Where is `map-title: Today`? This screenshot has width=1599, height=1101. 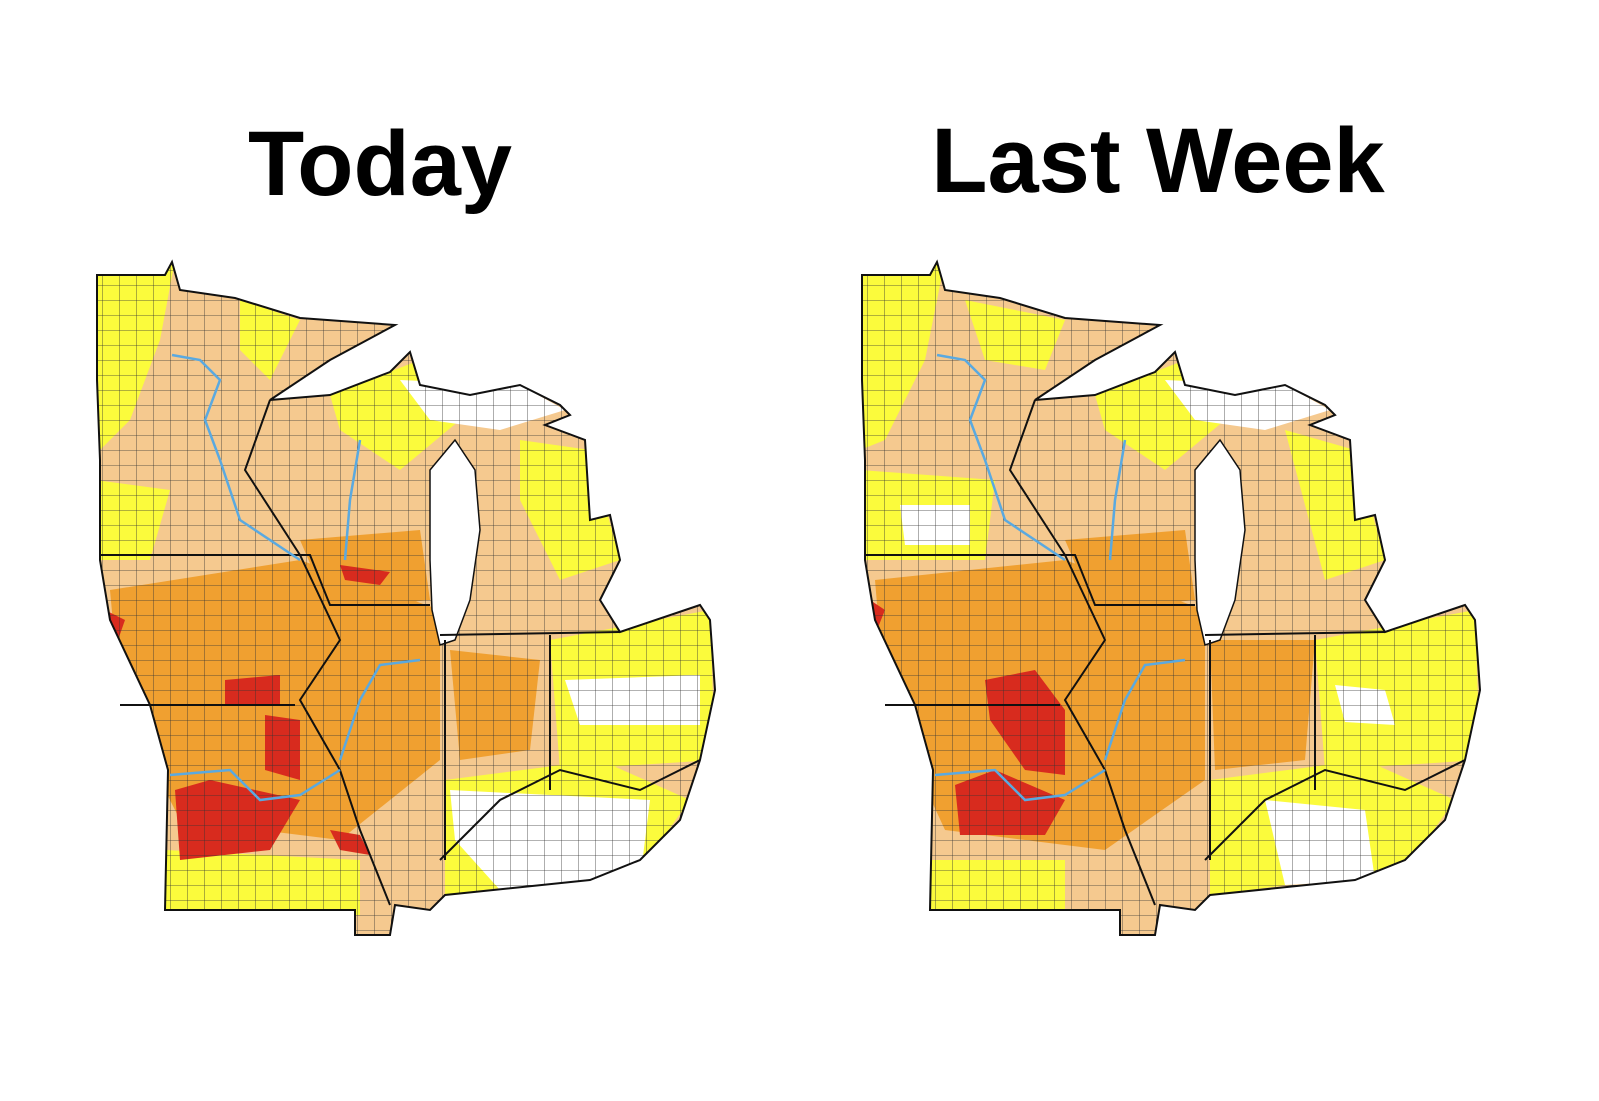 map-title: Today is located at coordinates (380, 164).